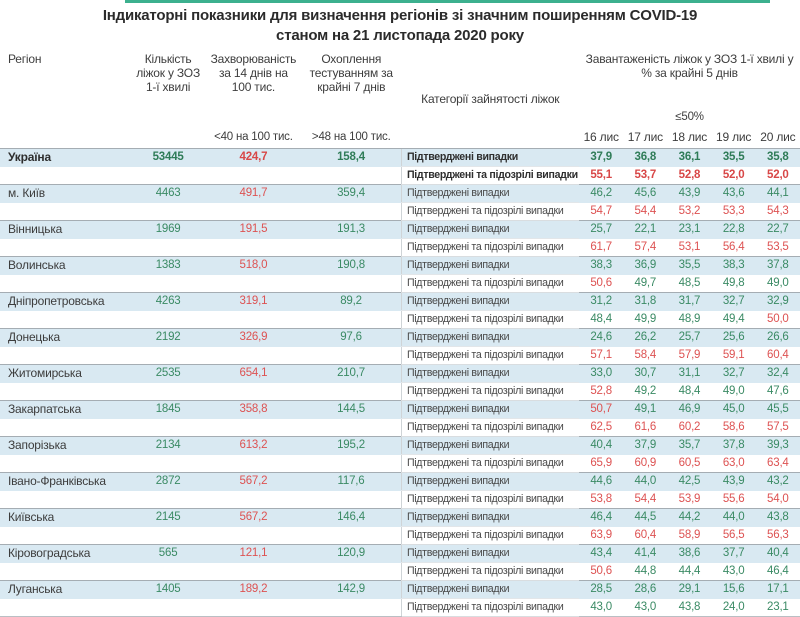 The width and height of the screenshot is (800, 617). I want to click on occupancy-value: 50,0, so click(778, 318).